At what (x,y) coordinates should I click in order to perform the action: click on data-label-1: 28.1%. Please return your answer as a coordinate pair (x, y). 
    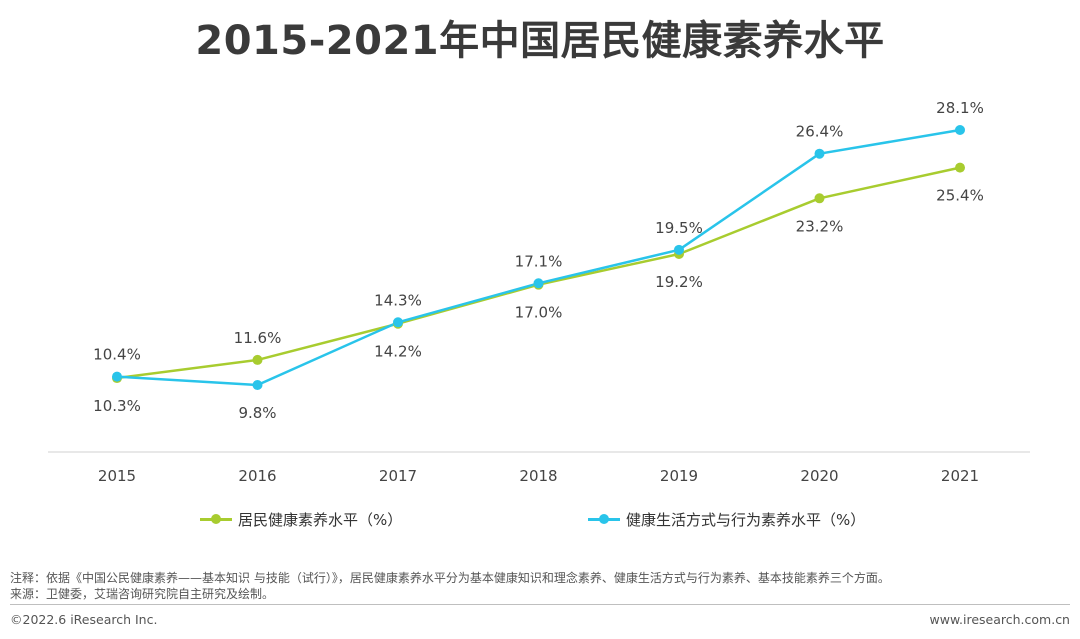
    Looking at the image, I should click on (960, 108).